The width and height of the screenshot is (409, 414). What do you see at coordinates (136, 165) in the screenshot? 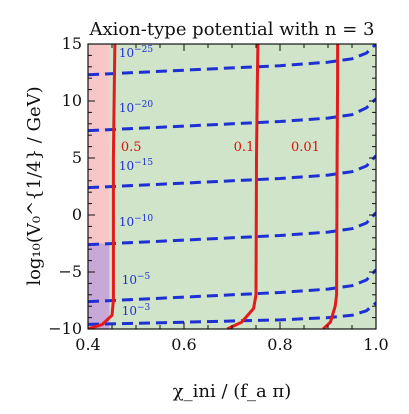
I see `blue-curve-label-2: 10−15` at bounding box center [136, 165].